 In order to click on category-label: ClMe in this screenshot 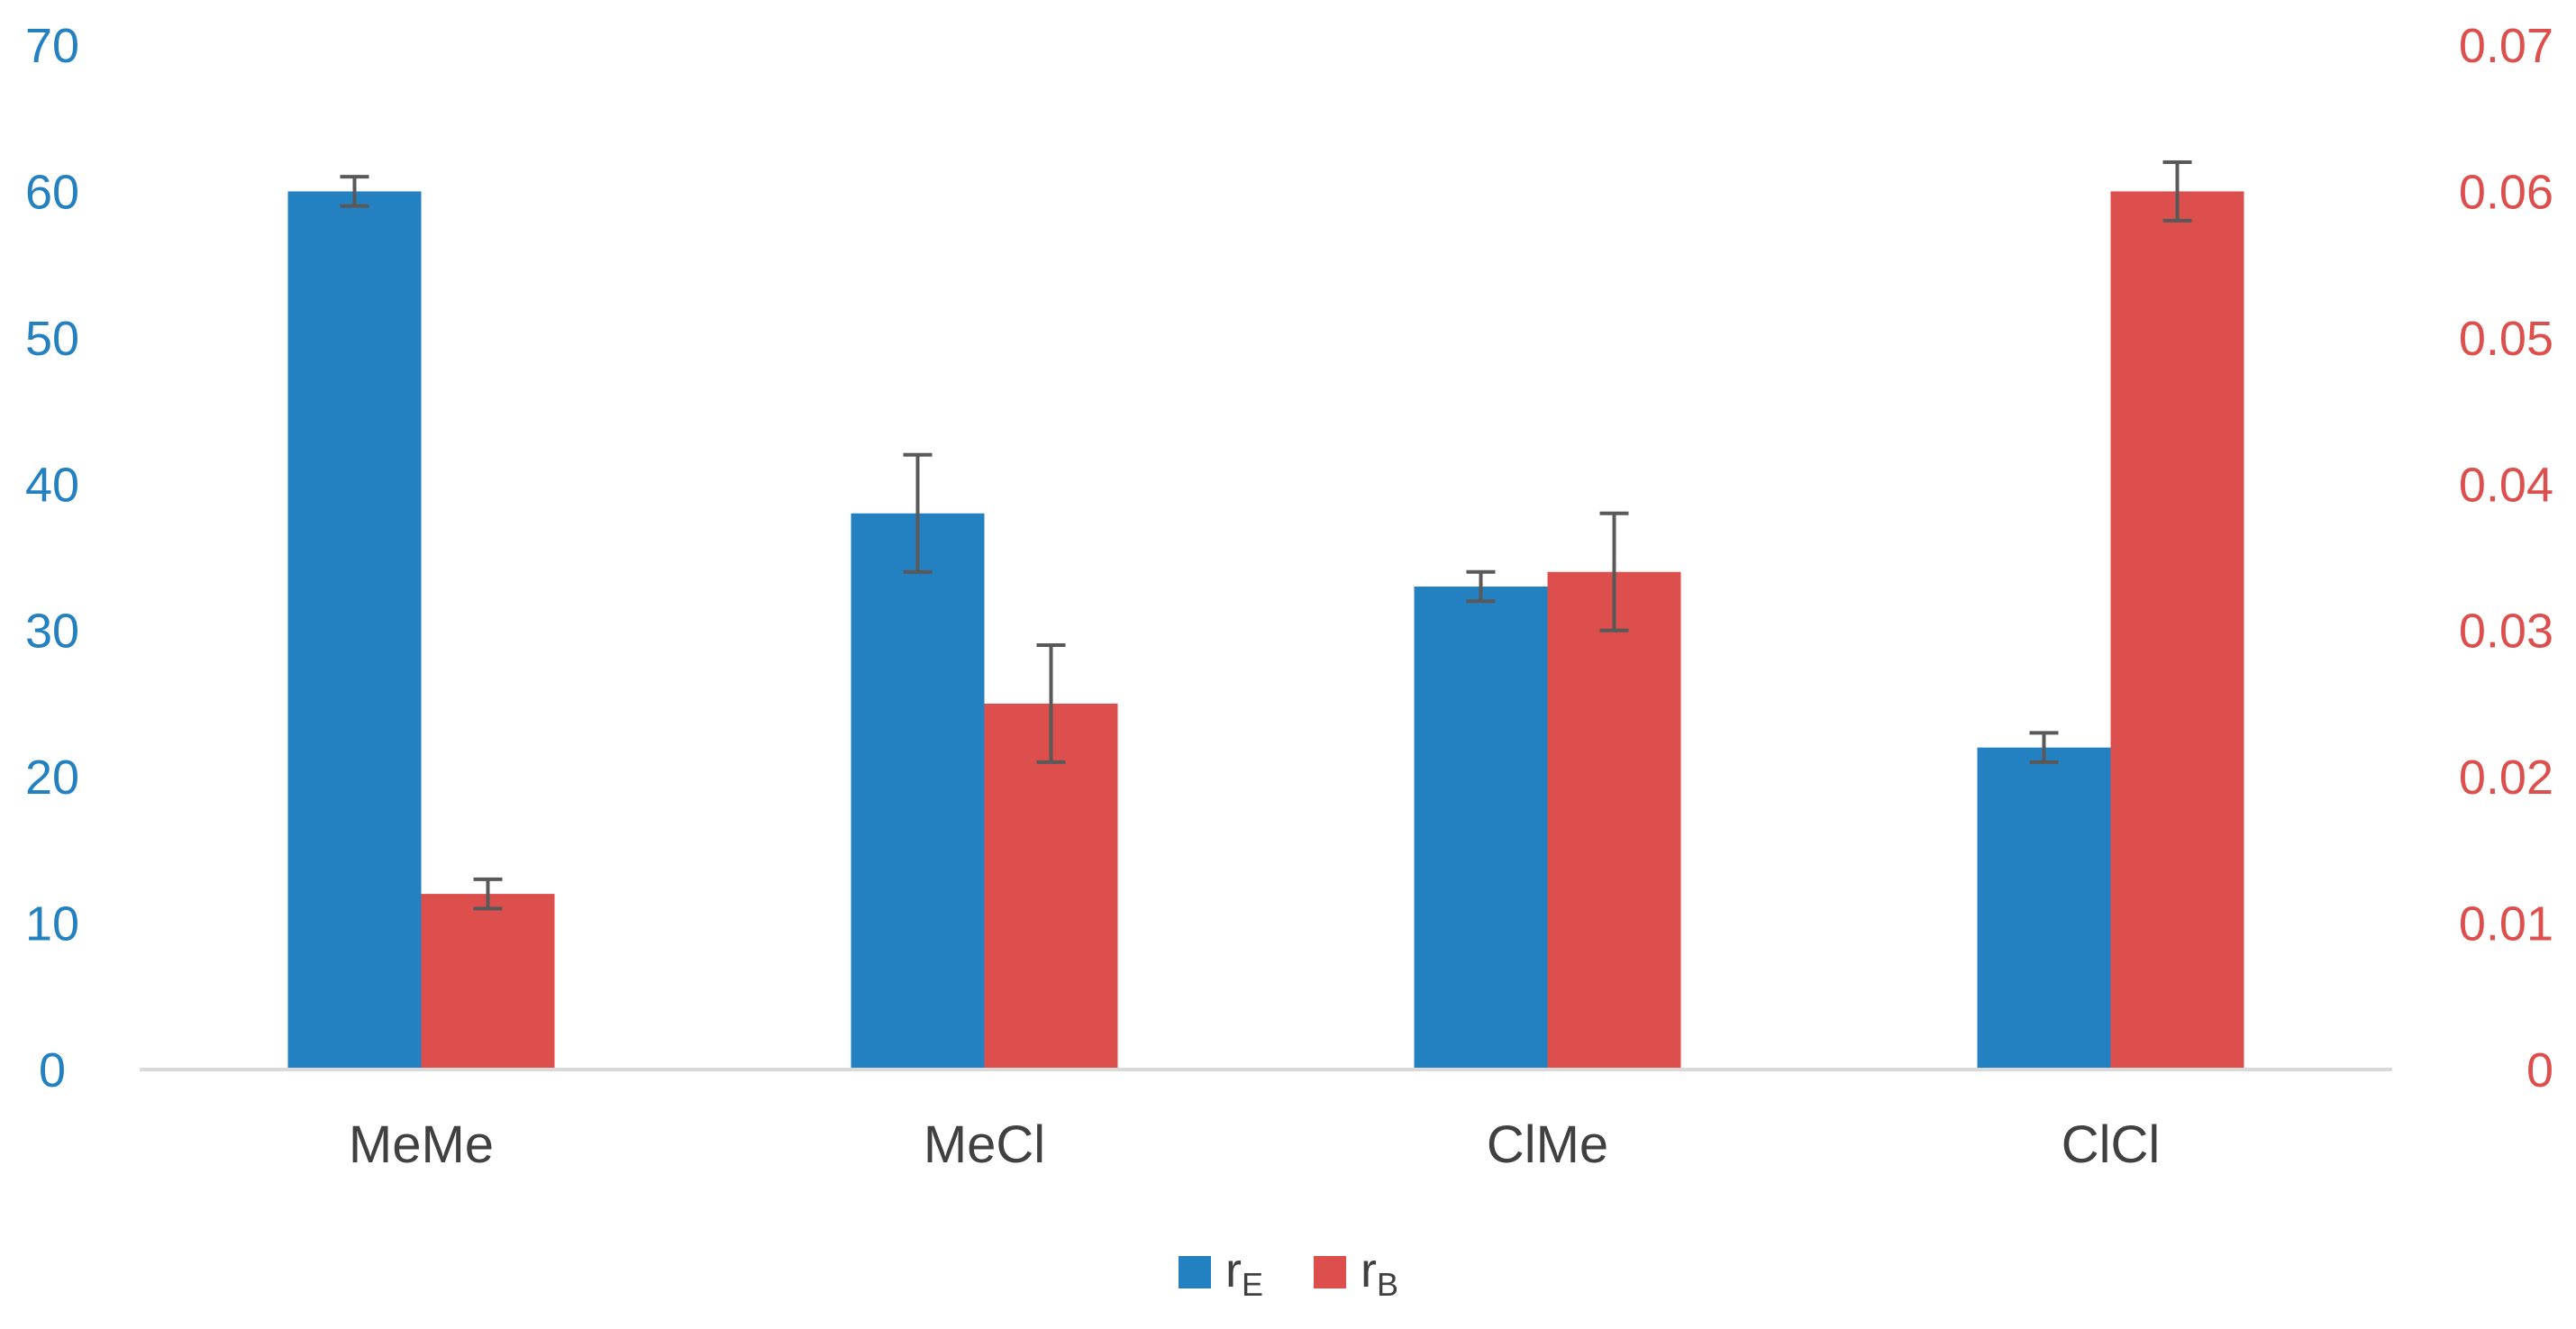, I will do `click(1547, 1144)`.